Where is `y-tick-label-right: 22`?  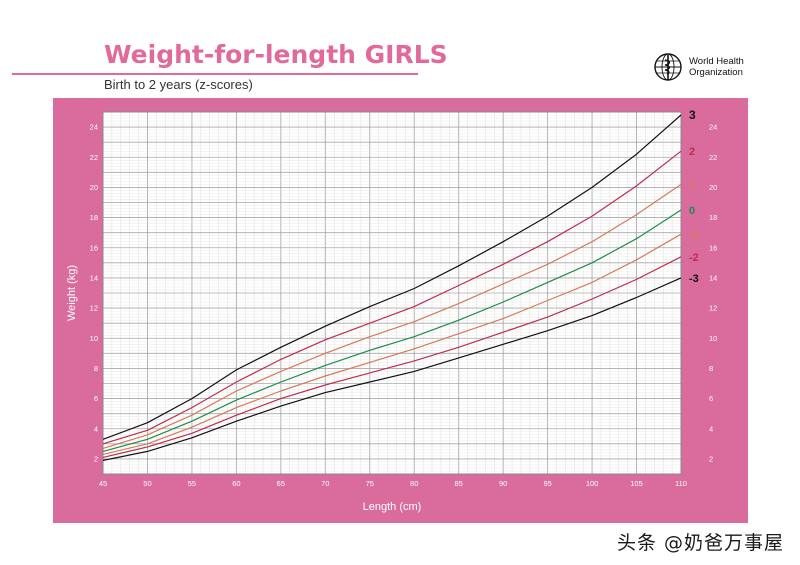
y-tick-label-right: 22 is located at coordinates (713, 157).